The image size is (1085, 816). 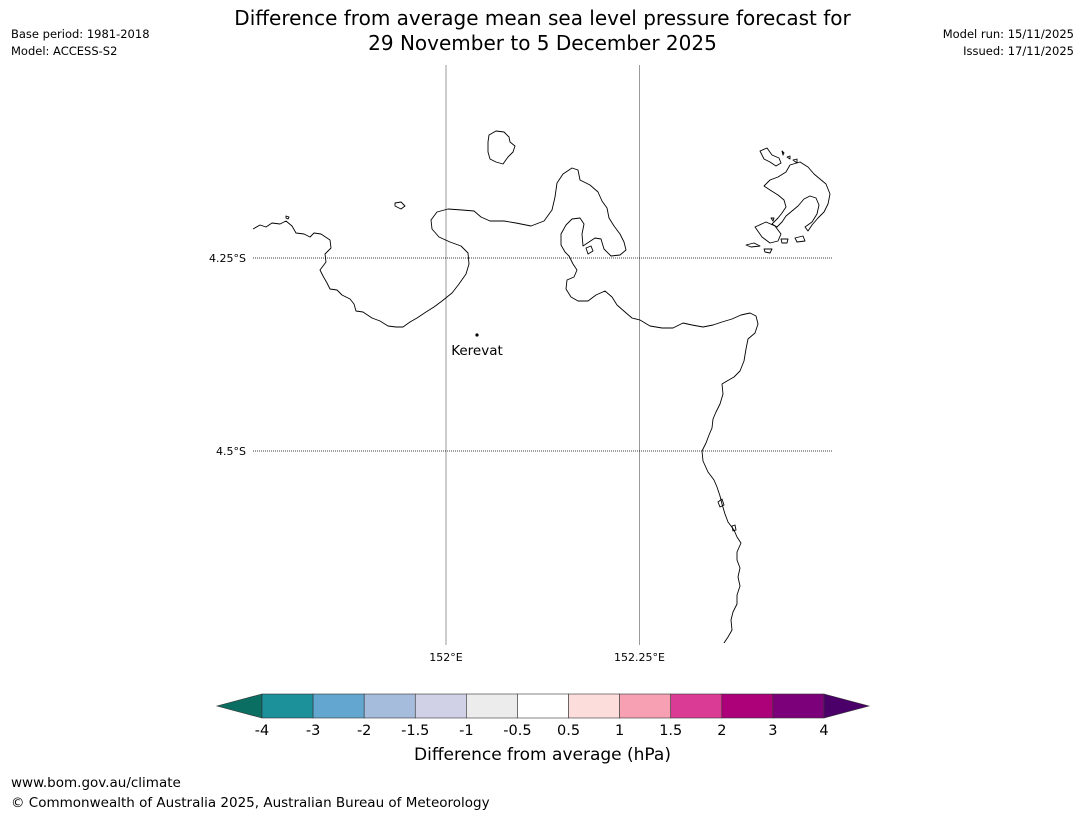 What do you see at coordinates (823, 731) in the screenshot?
I see `colorbar-tick-label: 4` at bounding box center [823, 731].